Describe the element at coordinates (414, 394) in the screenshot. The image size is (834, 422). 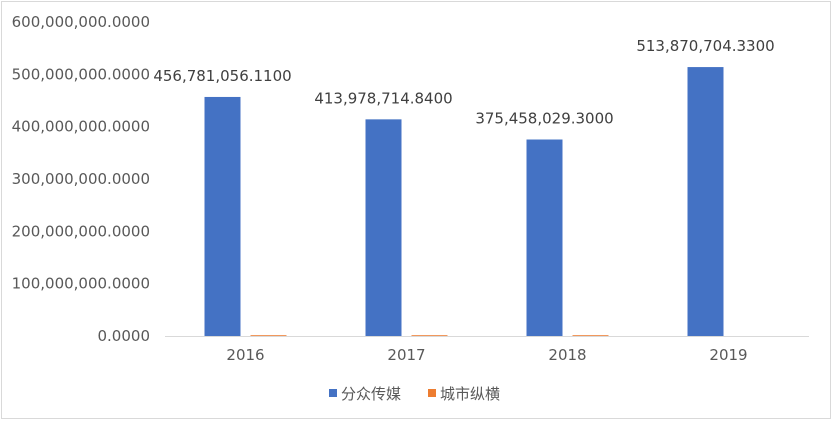
I see `legend: 分众传媒 城市纵横` at that location.